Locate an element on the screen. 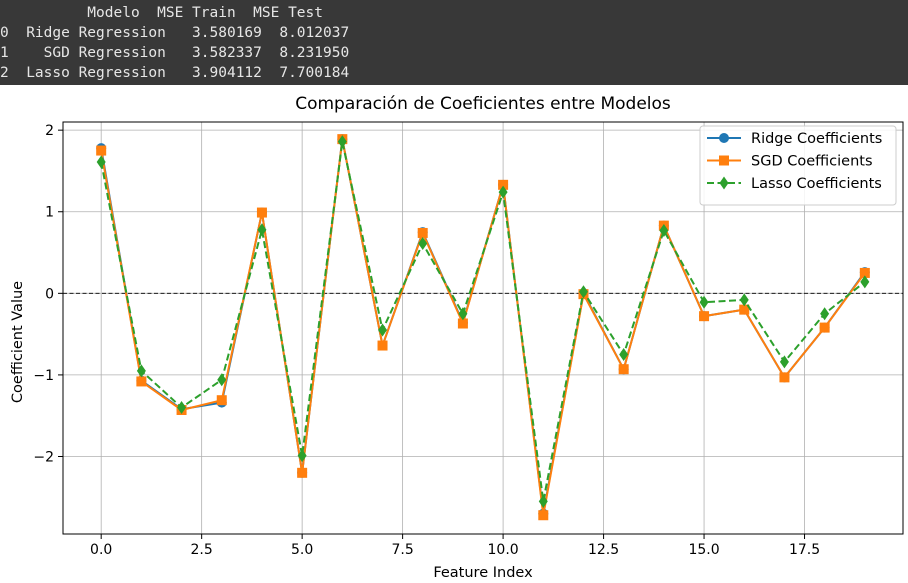 The image size is (908, 583). sgd-legend-marker is located at coordinates (724, 160).